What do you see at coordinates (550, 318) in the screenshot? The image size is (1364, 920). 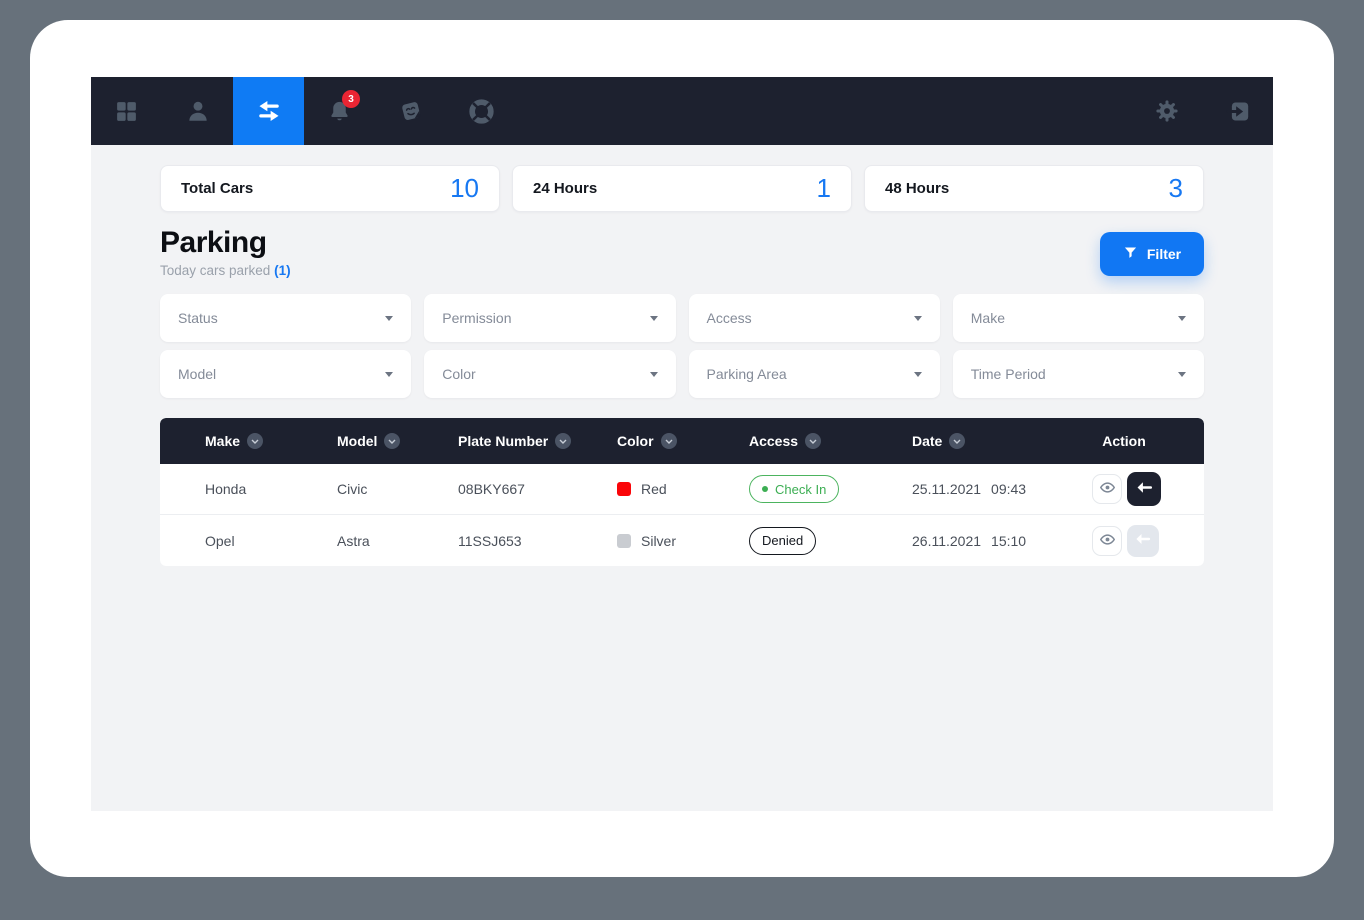 I see `filter-dropdown-permission: Permission` at bounding box center [550, 318].